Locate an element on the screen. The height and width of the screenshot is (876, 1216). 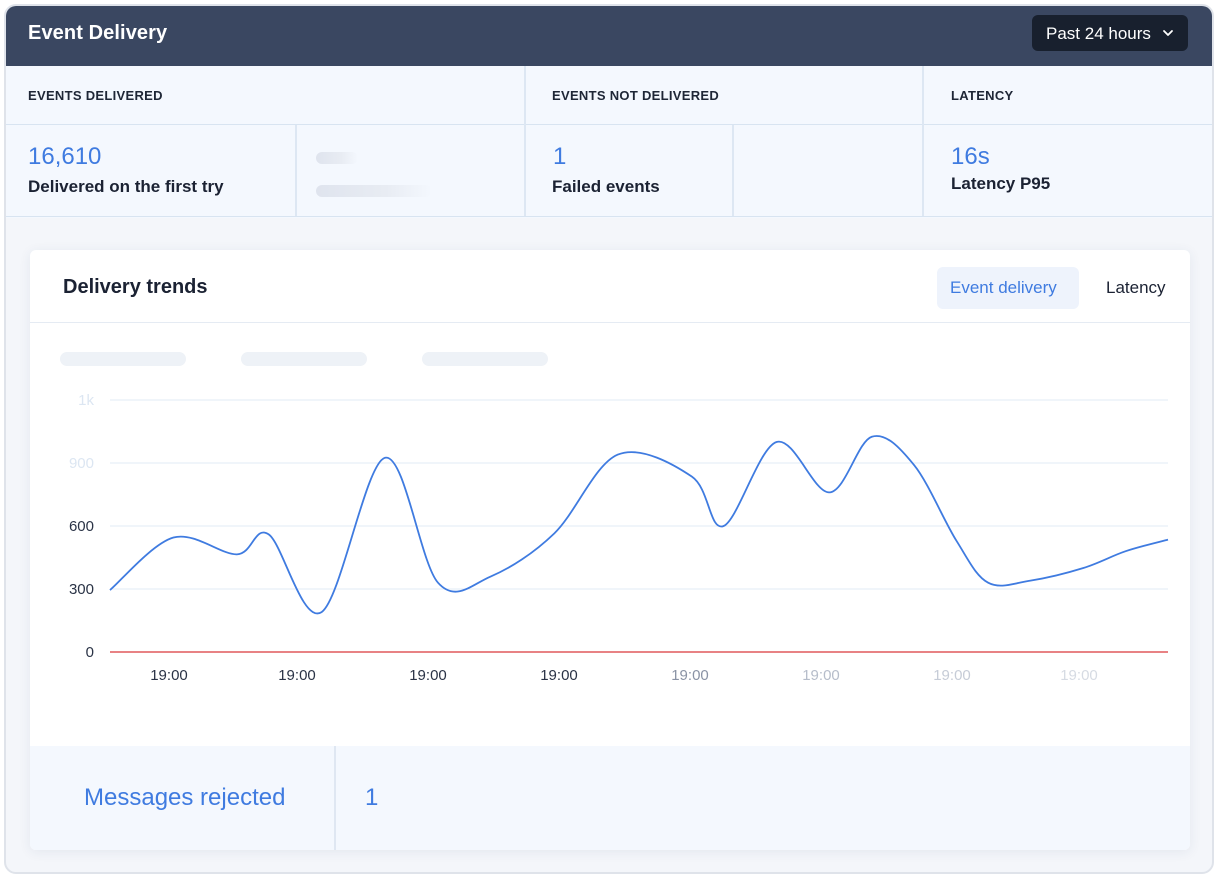
latency-caption: Latency P95 is located at coordinates (1001, 183).